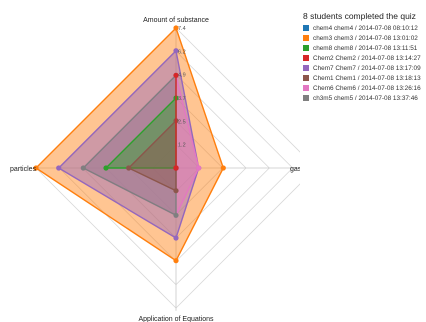  I want to click on legend-label: chem8 chem8 / 2014-07-08 13:11:51, so click(365, 48).